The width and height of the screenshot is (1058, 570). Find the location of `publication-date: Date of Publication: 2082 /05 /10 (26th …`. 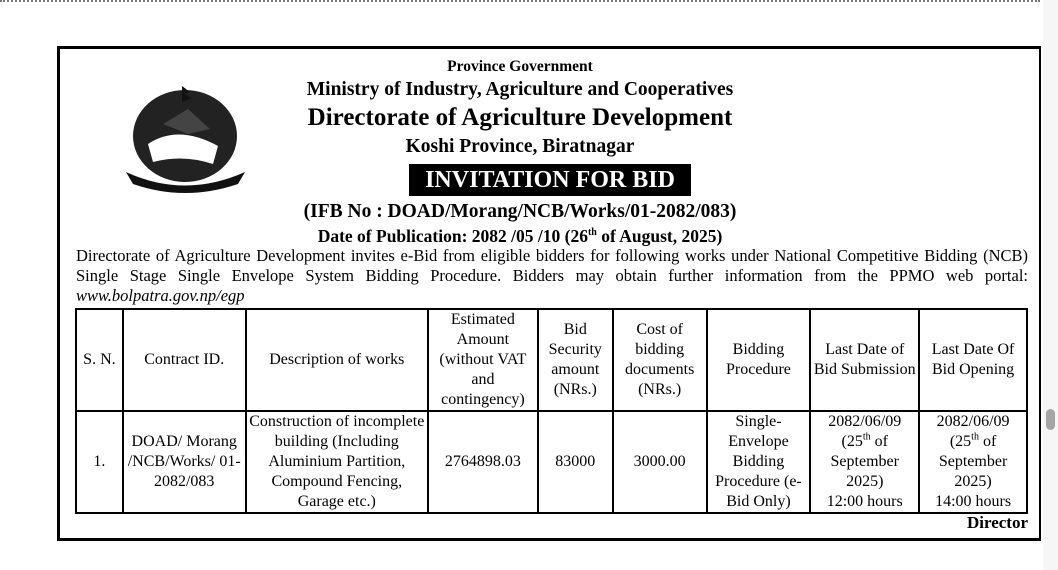

publication-date: Date of Publication: 2082 /05 /10 (26th … is located at coordinates (520, 236).